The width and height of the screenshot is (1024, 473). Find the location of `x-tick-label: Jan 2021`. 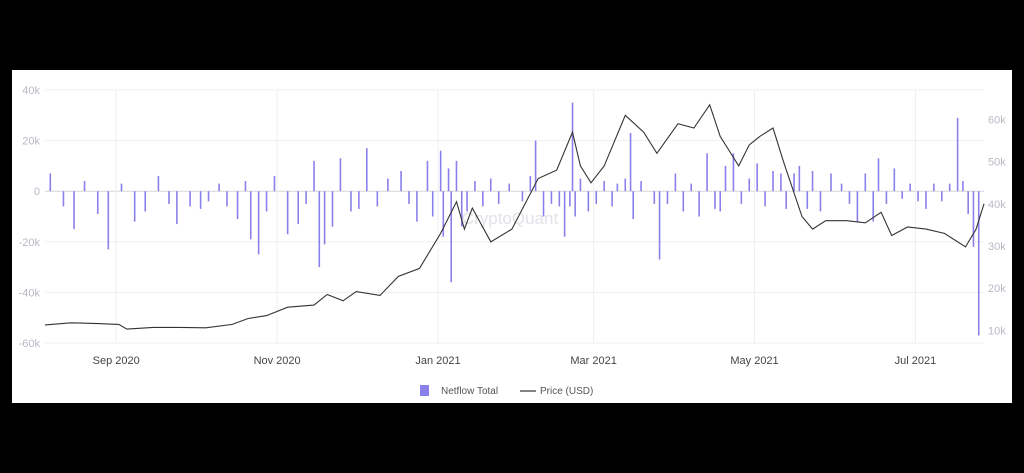

x-tick-label: Jan 2021 is located at coordinates (437, 361).